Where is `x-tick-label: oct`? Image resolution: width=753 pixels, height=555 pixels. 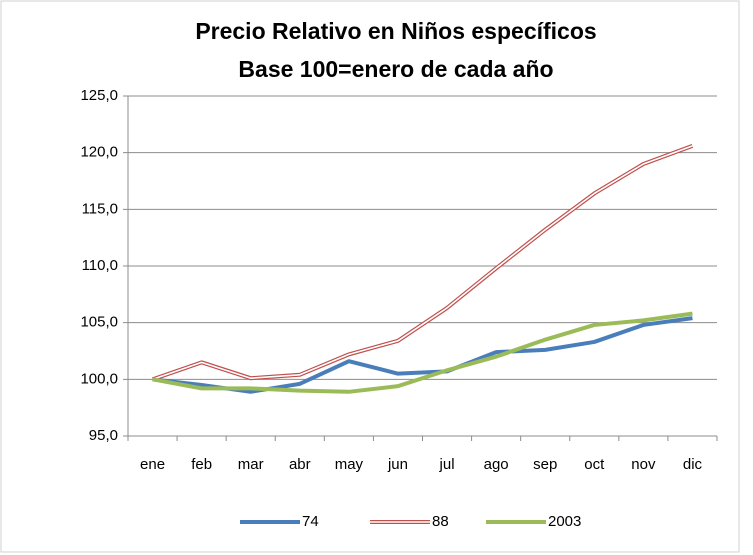 x-tick-label: oct is located at coordinates (594, 464).